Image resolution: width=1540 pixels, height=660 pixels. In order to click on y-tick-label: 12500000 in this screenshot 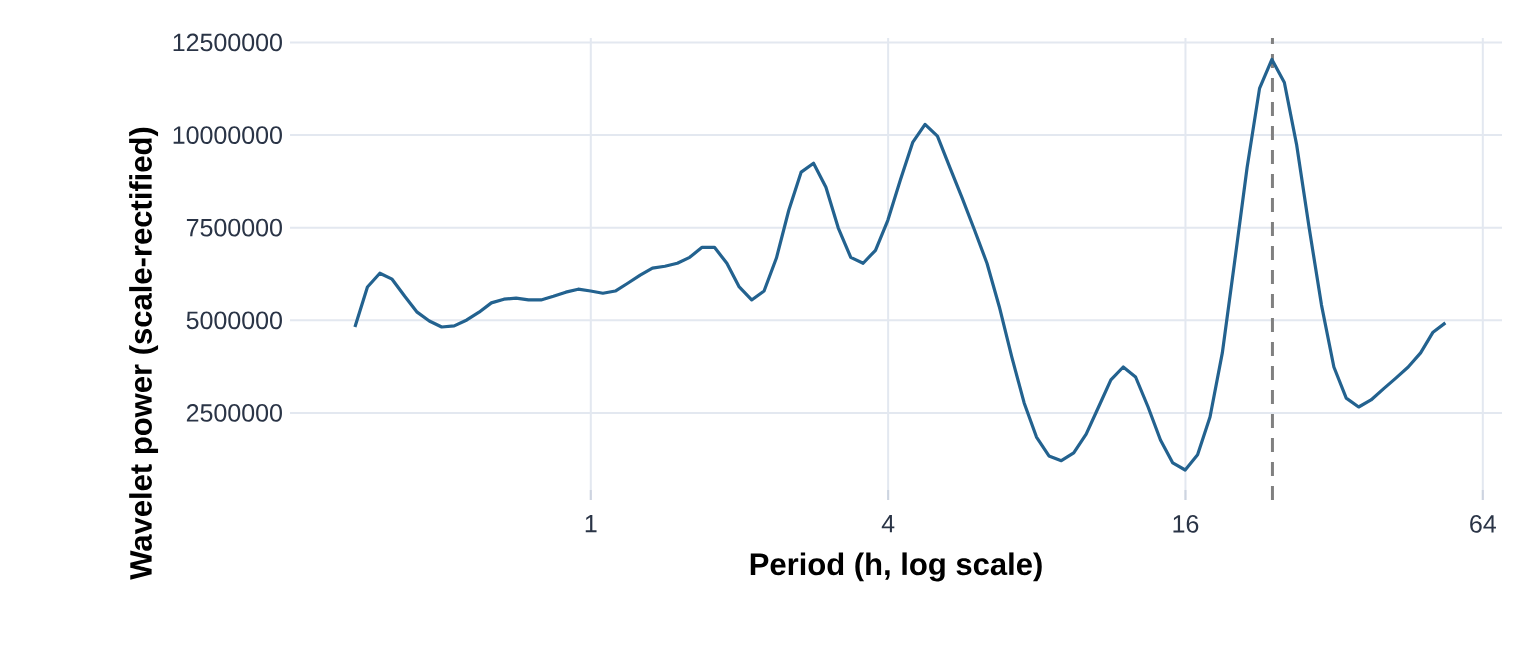, I will do `click(227, 42)`.